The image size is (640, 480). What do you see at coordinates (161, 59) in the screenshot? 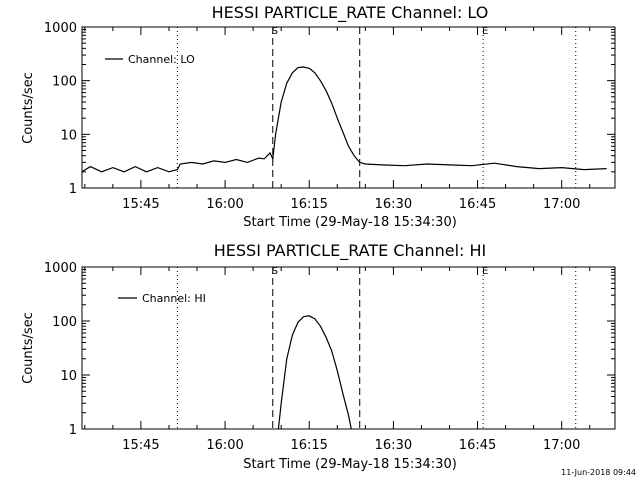
I see `panel-lo-legend-label: Channel: LO` at bounding box center [161, 59].